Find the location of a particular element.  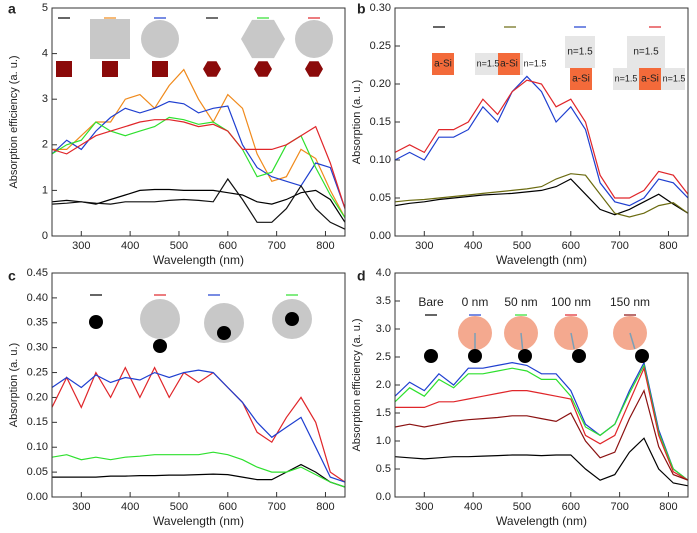

y-tick-label: 4.0 is located at coordinates (383, 273).